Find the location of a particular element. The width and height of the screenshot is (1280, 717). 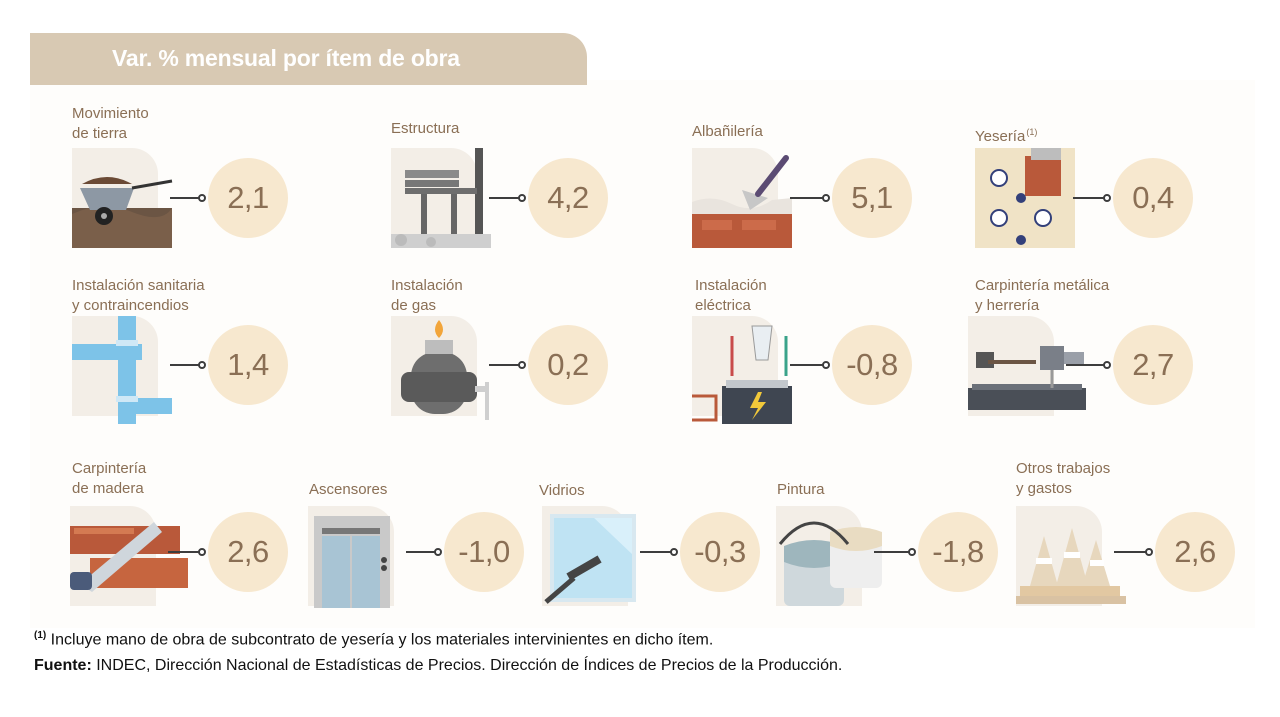

value-circle: -1,8 is located at coordinates (958, 552).